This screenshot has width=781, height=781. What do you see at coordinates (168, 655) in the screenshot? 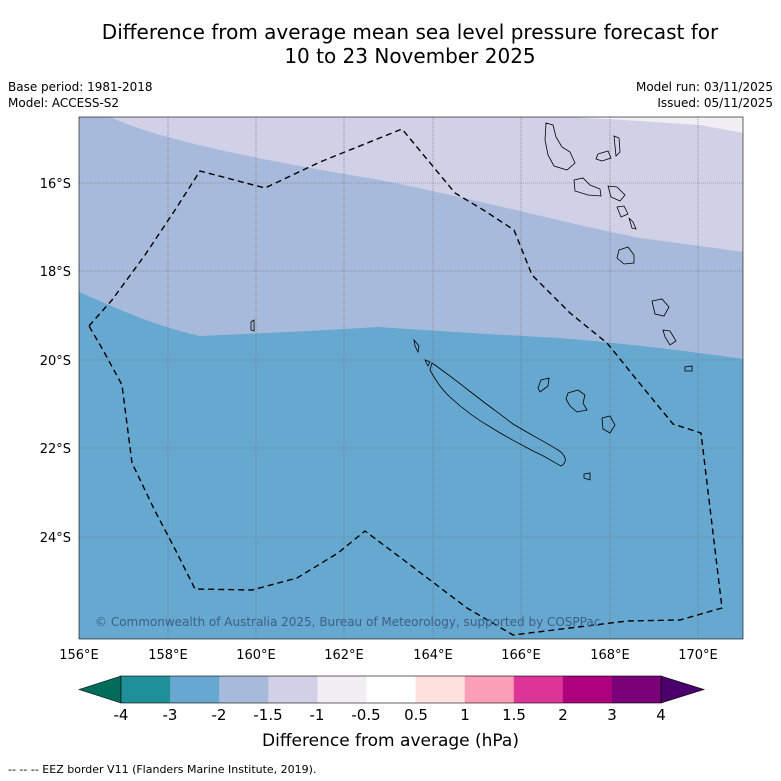
I see `x-tick-label: 158°E` at bounding box center [168, 655].